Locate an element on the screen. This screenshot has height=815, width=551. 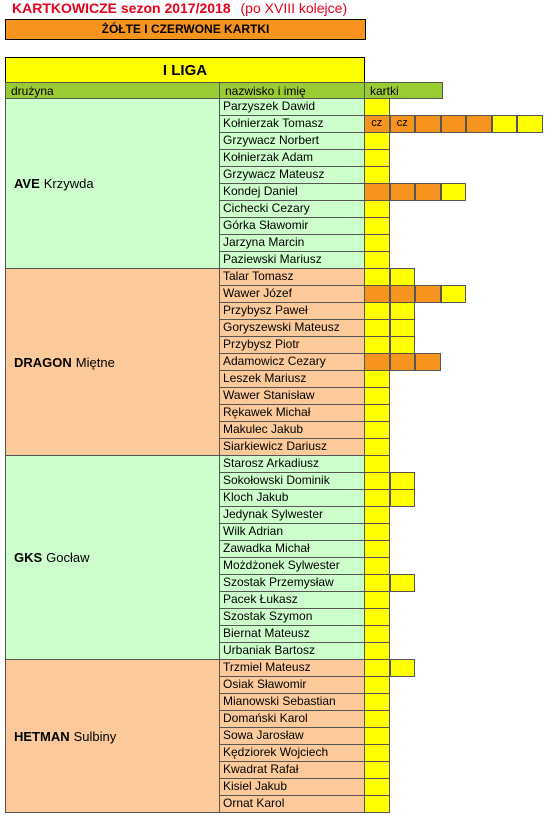
player-name: Przybysz Piotr is located at coordinates (292, 345).